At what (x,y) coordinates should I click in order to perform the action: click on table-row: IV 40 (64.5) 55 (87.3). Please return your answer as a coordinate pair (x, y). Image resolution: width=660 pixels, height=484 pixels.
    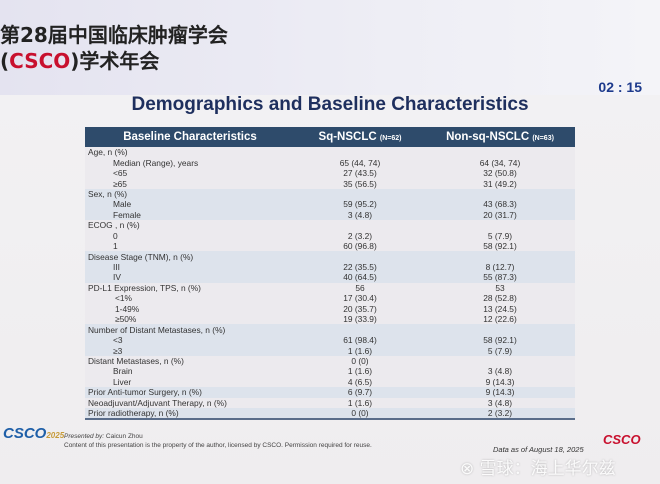
    Looking at the image, I should click on (330, 277).